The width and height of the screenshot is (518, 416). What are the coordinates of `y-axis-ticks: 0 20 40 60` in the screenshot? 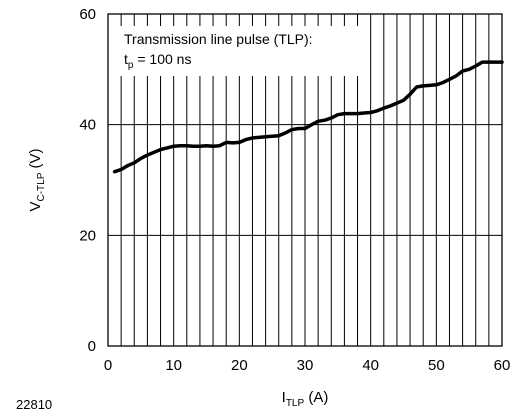 It's located at (87, 180).